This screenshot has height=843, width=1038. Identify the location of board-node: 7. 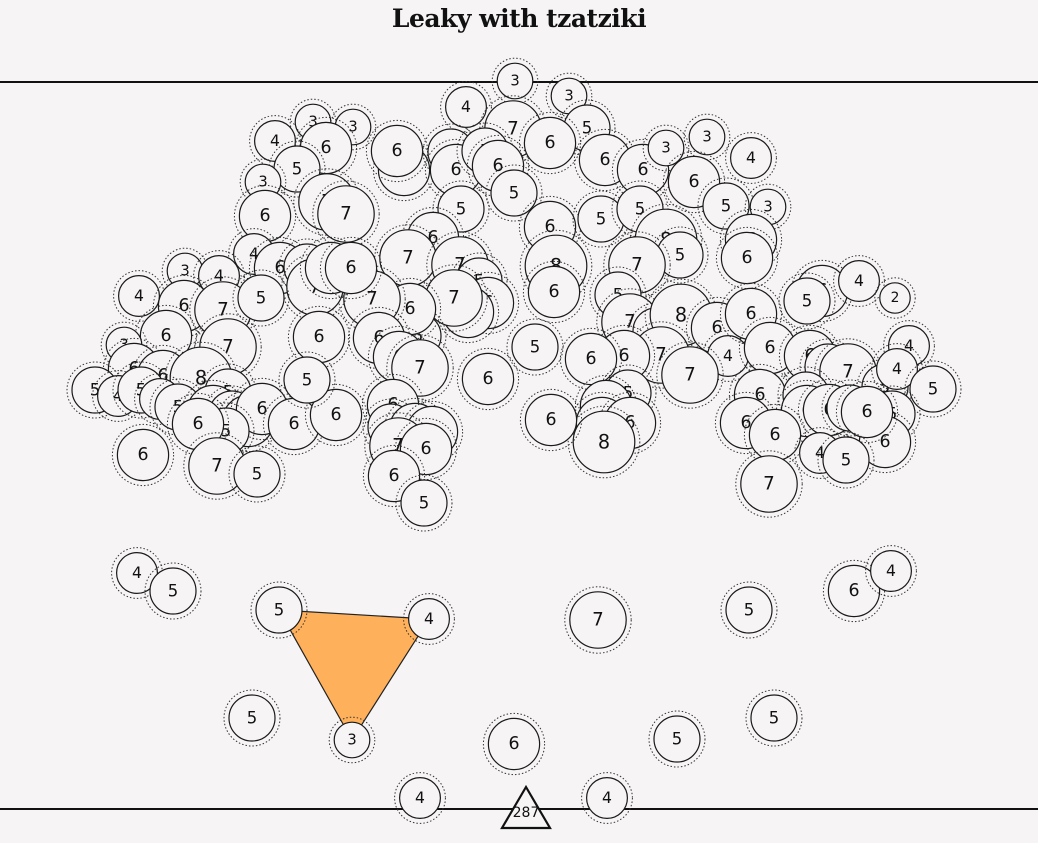
(598, 620).